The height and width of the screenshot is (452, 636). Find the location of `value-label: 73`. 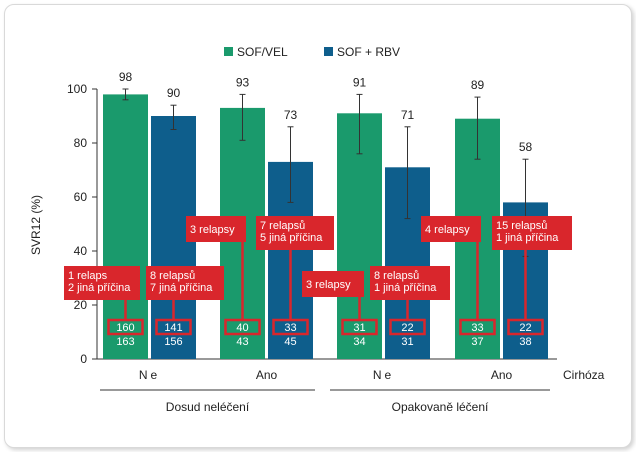

value-label: 73 is located at coordinates (291, 115).